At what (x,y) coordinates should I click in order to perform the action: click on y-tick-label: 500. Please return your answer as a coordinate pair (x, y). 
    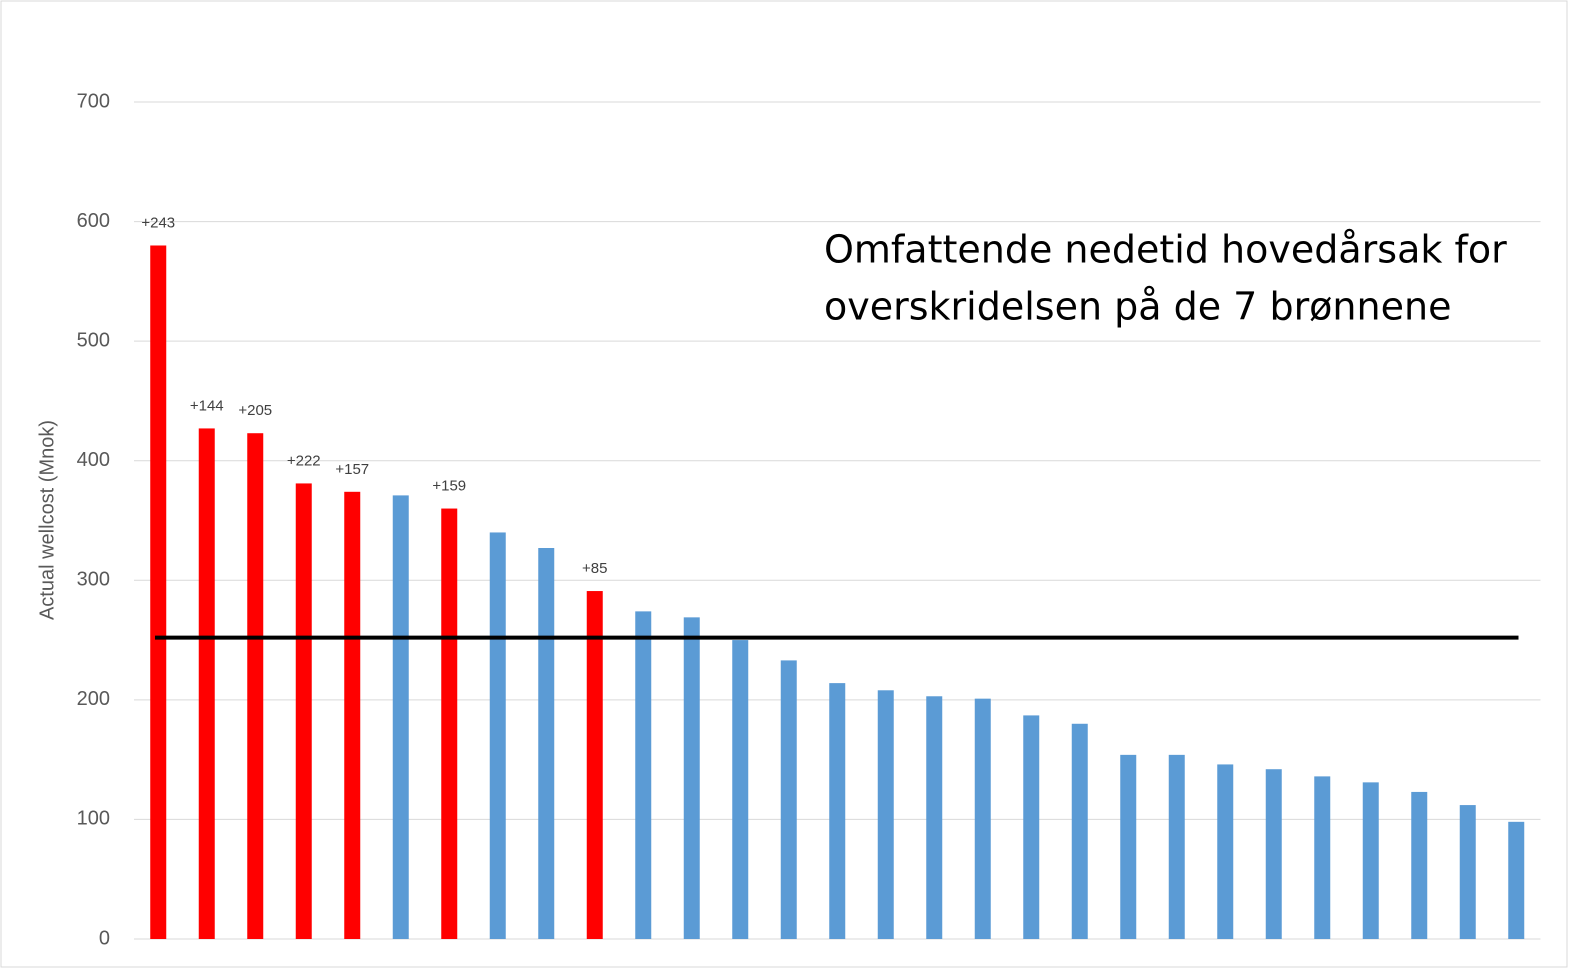
    Looking at the image, I should click on (93, 340).